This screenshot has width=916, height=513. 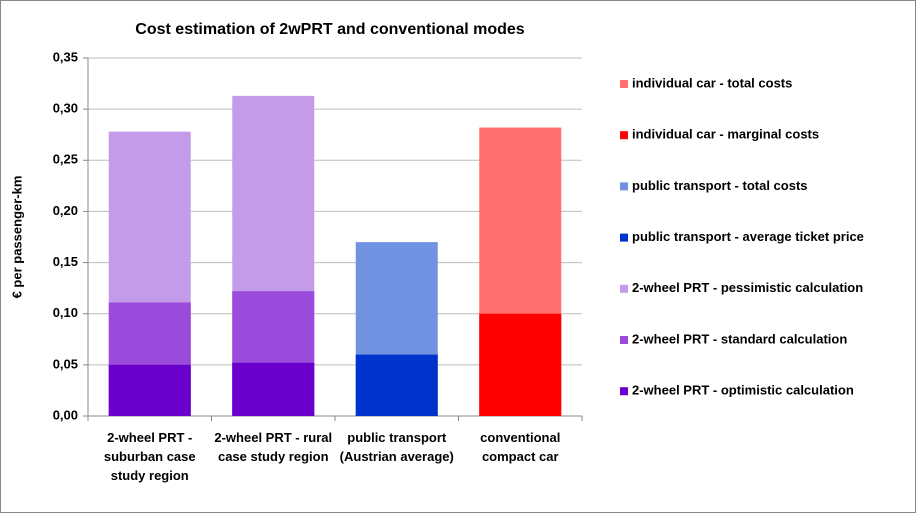 What do you see at coordinates (65, 56) in the screenshot?
I see `y-tick-label: 0,35` at bounding box center [65, 56].